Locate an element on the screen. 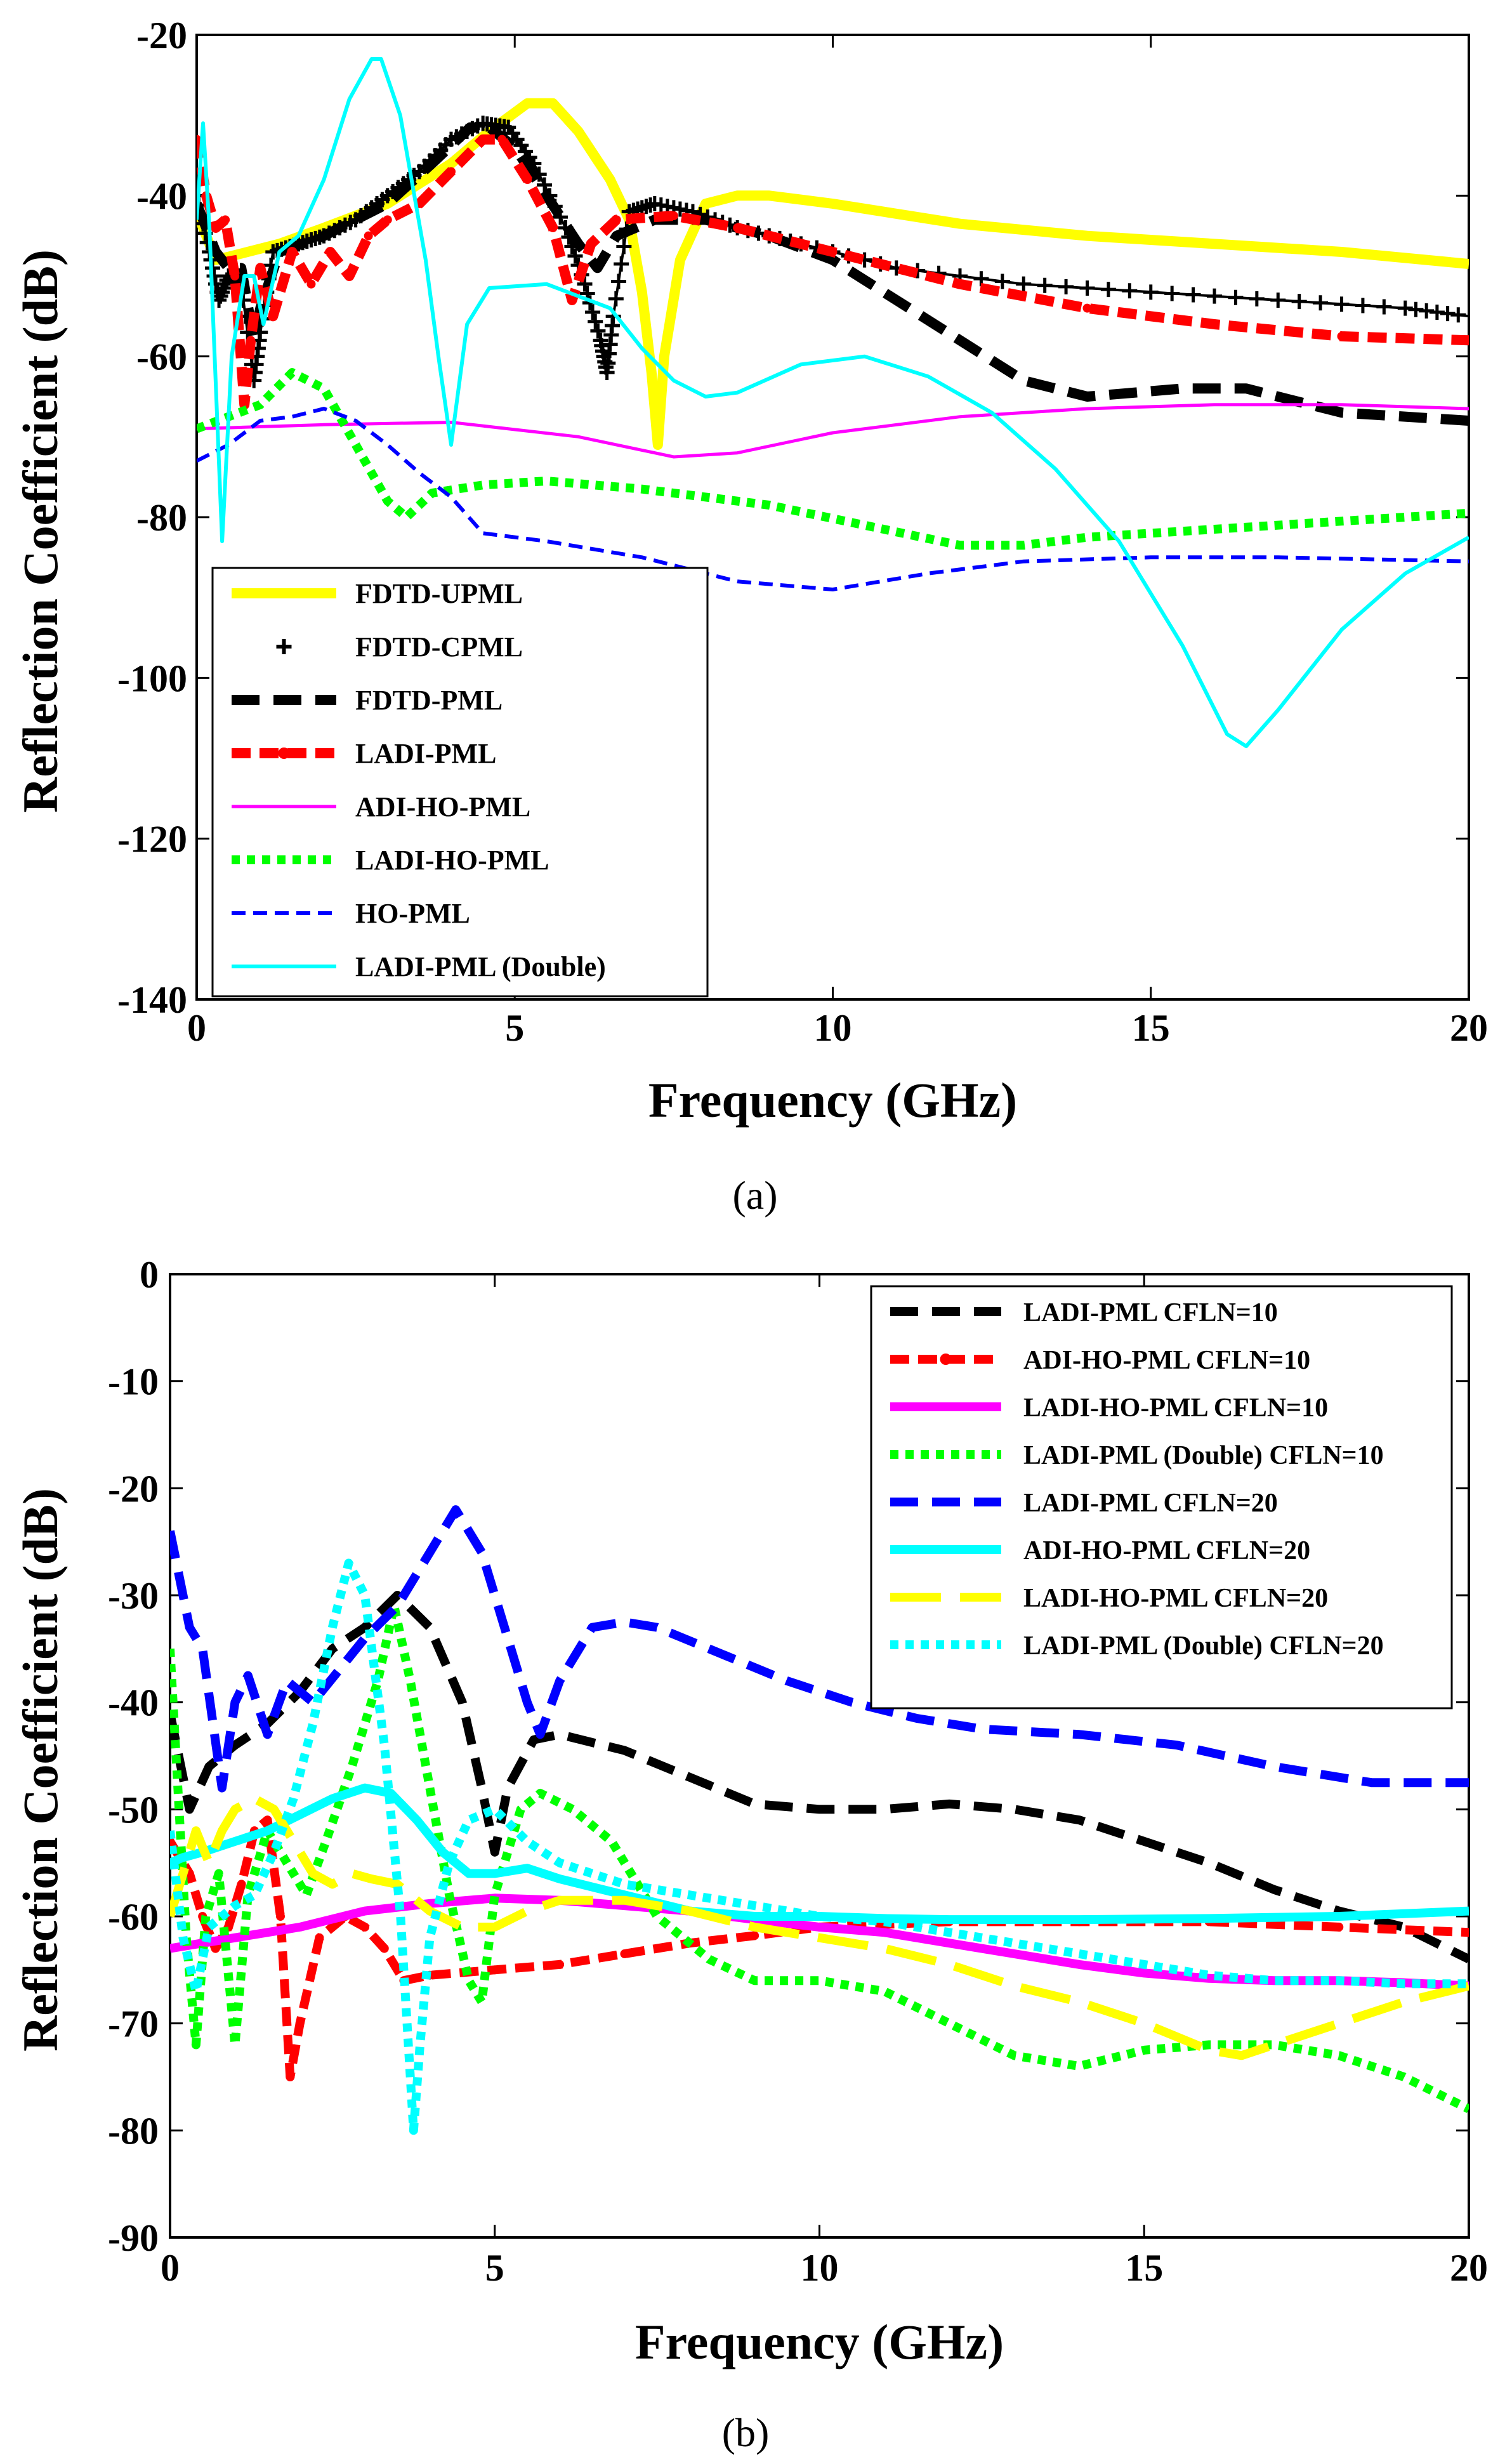  legend-entry: ADI-HO-PML CFLN=10 is located at coordinates (1100, 1360).